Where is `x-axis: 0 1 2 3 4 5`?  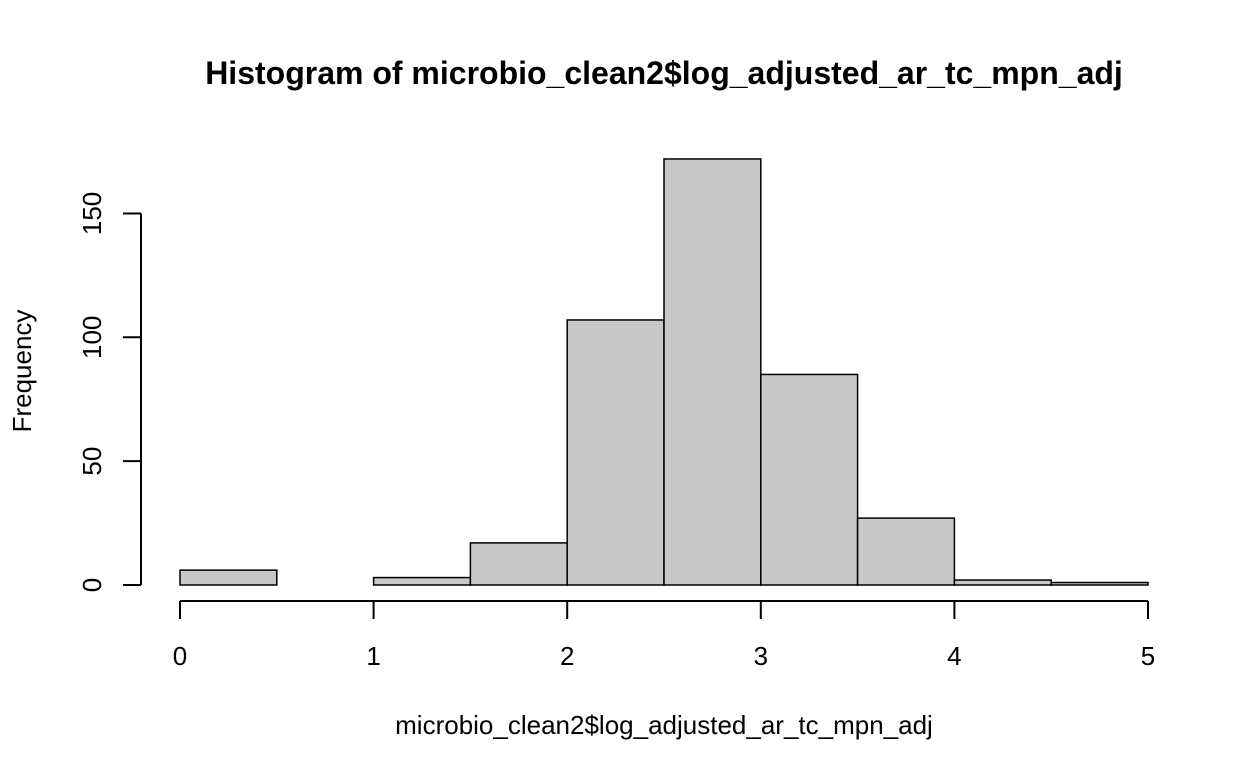
x-axis: 0 1 2 3 4 5 is located at coordinates (664, 635).